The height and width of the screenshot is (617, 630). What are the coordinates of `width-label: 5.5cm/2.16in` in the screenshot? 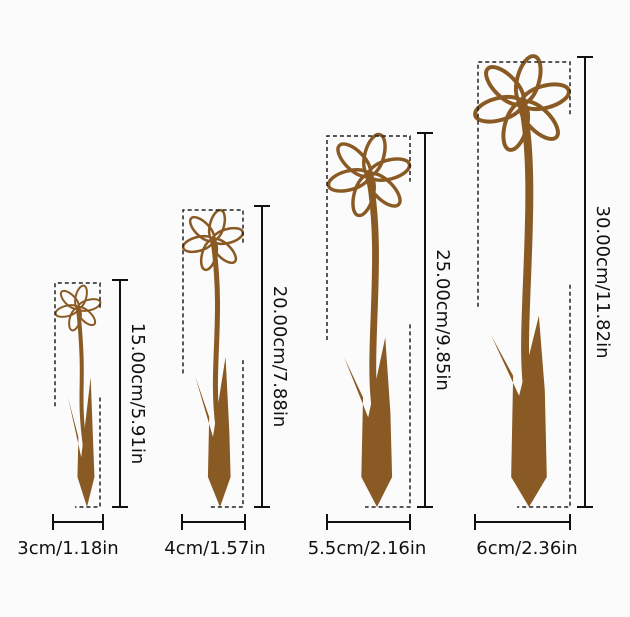 It's located at (367, 548).